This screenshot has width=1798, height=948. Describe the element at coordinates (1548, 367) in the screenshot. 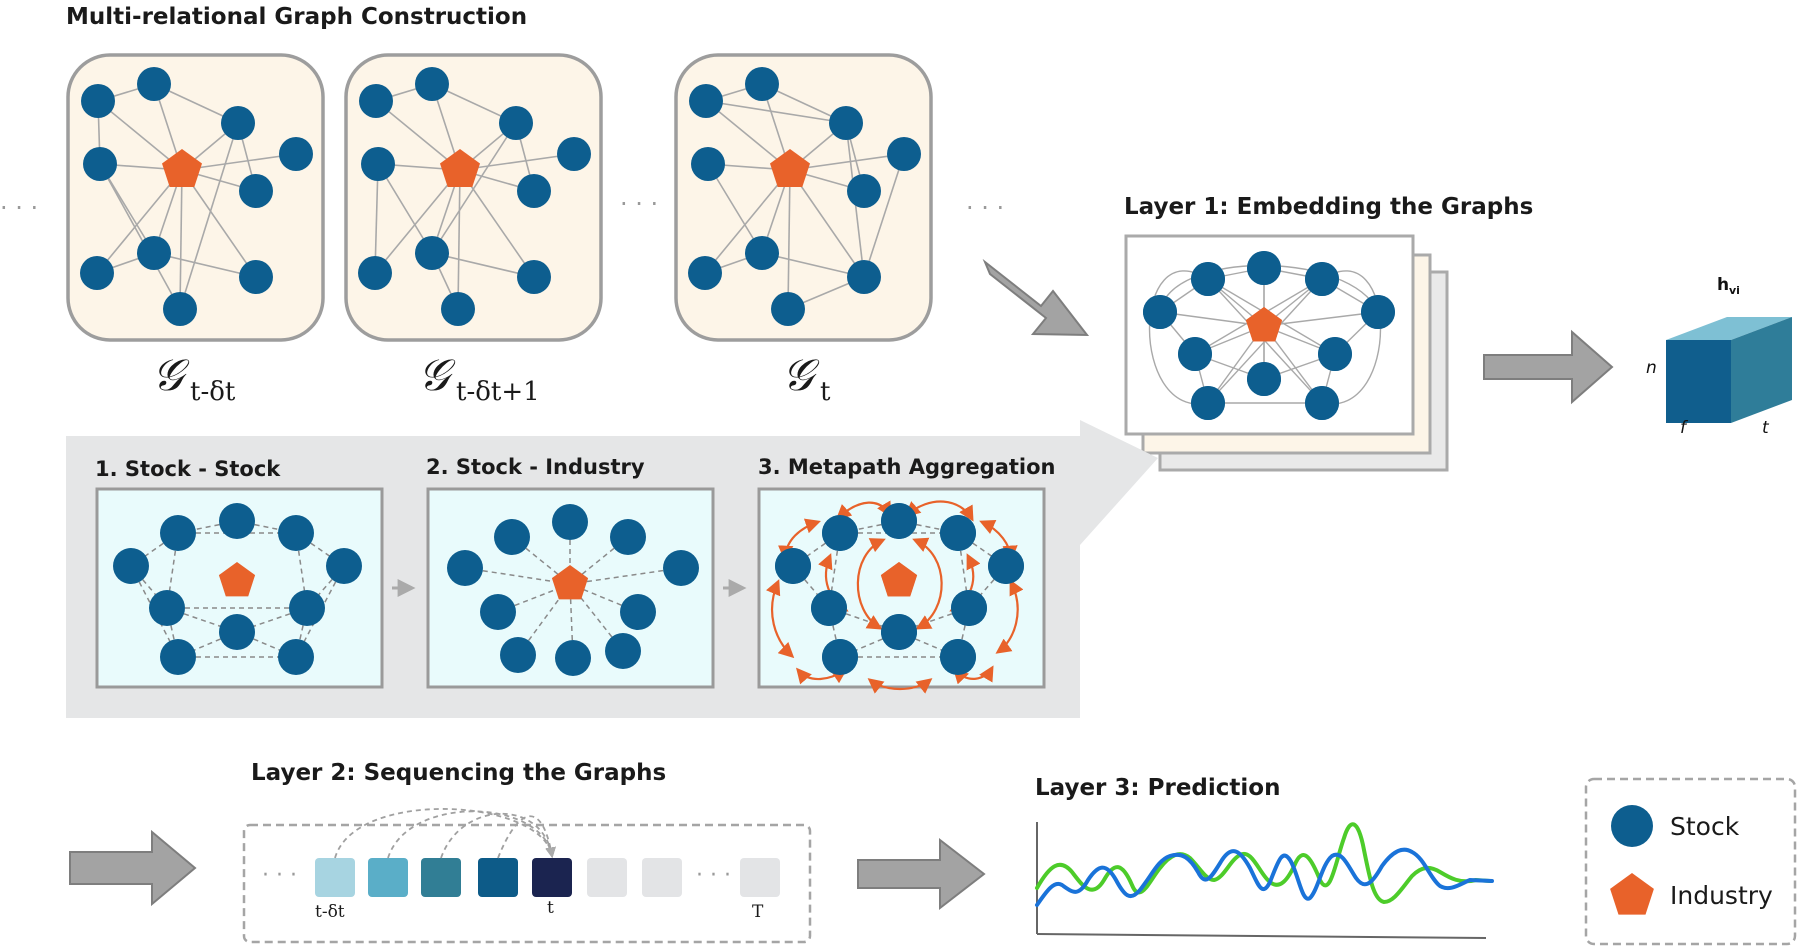

I see `flow-arrow-to-cube` at that location.